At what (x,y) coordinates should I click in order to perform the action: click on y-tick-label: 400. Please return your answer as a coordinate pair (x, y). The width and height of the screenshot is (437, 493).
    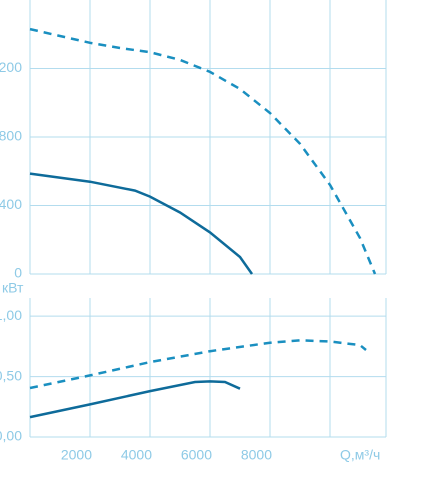
    Looking at the image, I should click on (11, 204).